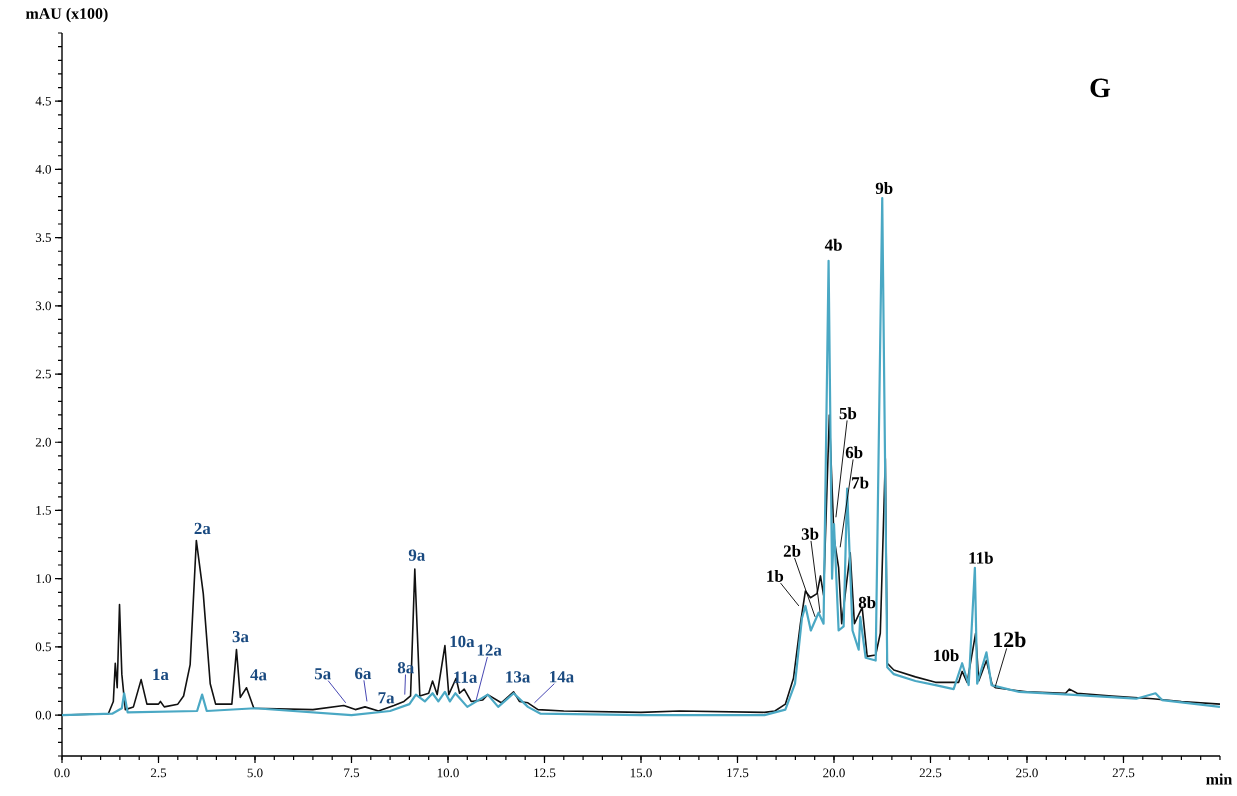  I want to click on y-tick-label: 1.5, so click(43, 510).